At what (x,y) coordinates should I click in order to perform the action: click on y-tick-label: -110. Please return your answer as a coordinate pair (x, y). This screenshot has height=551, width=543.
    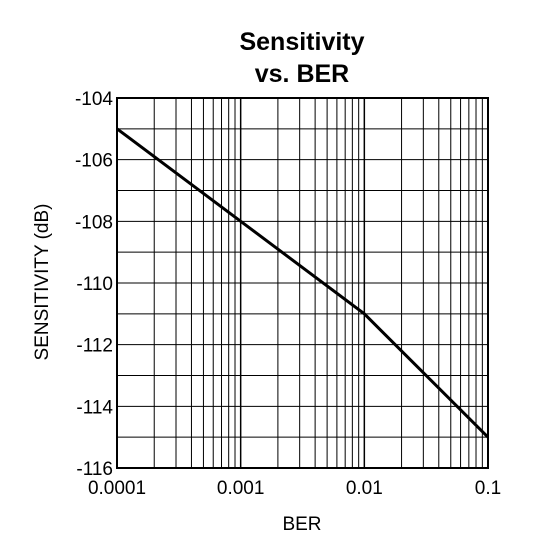
    Looking at the image, I should click on (94, 284).